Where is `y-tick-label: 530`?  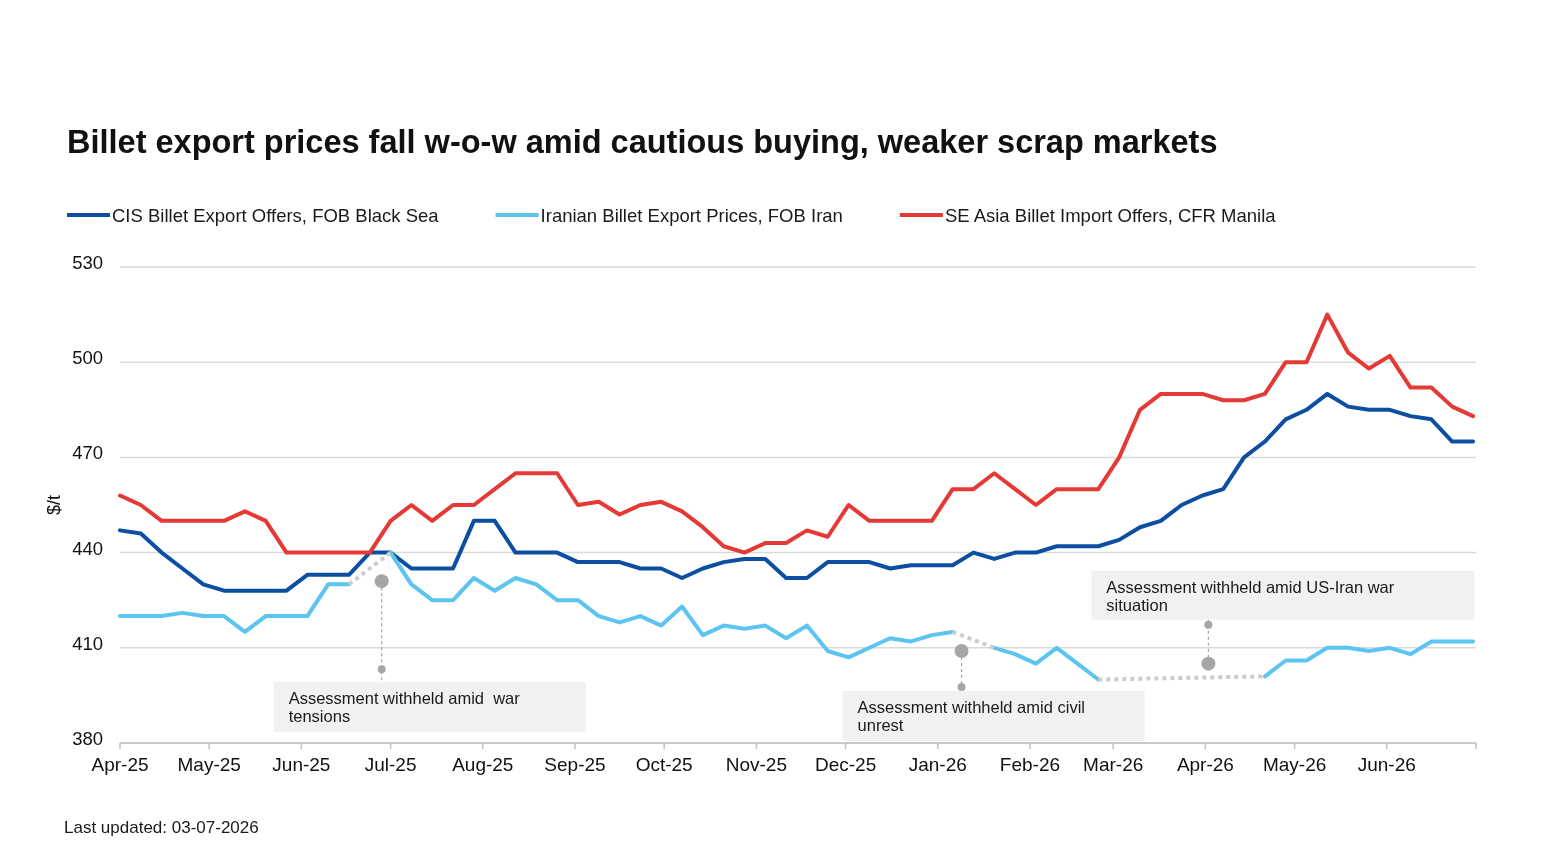 y-tick-label: 530 is located at coordinates (87, 262).